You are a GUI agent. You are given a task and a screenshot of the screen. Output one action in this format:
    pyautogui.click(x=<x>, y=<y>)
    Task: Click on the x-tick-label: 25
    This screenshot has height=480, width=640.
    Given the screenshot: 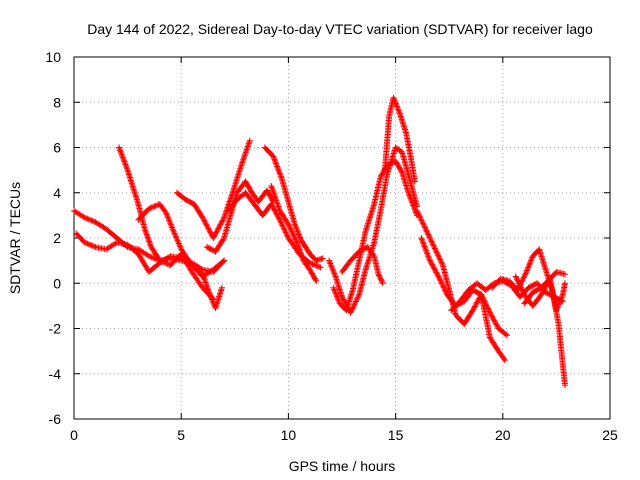 What is the action you would take?
    pyautogui.click(x=610, y=435)
    